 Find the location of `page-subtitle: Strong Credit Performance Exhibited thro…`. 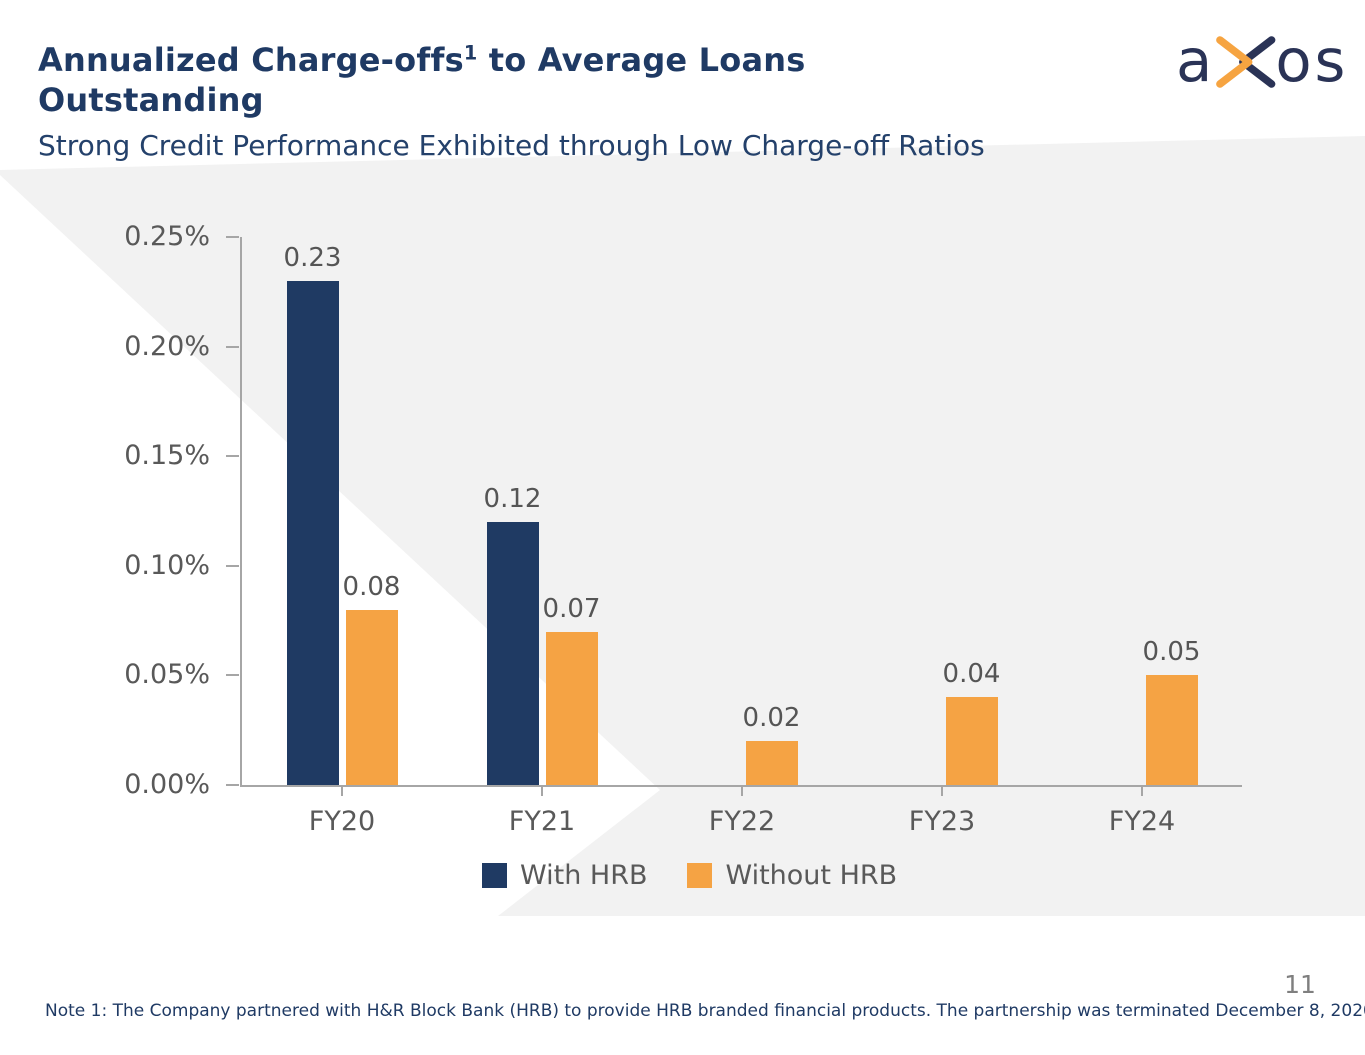

page-subtitle: Strong Credit Performance Exhibited thro… is located at coordinates (511, 145).